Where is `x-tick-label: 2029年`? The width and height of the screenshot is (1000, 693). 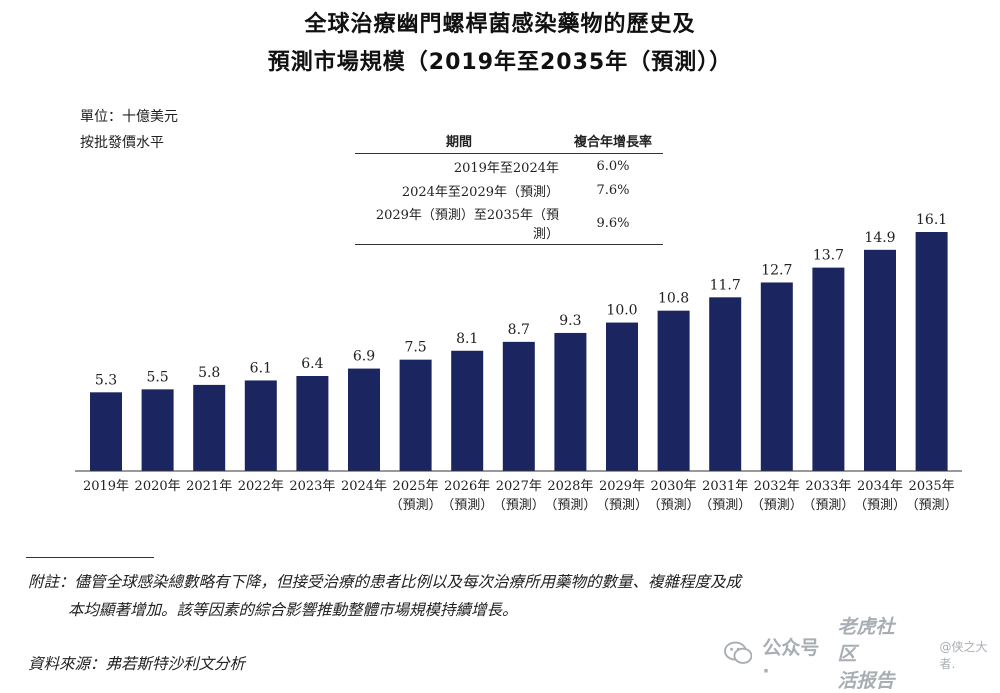
x-tick-label: 2029年 is located at coordinates (622, 486).